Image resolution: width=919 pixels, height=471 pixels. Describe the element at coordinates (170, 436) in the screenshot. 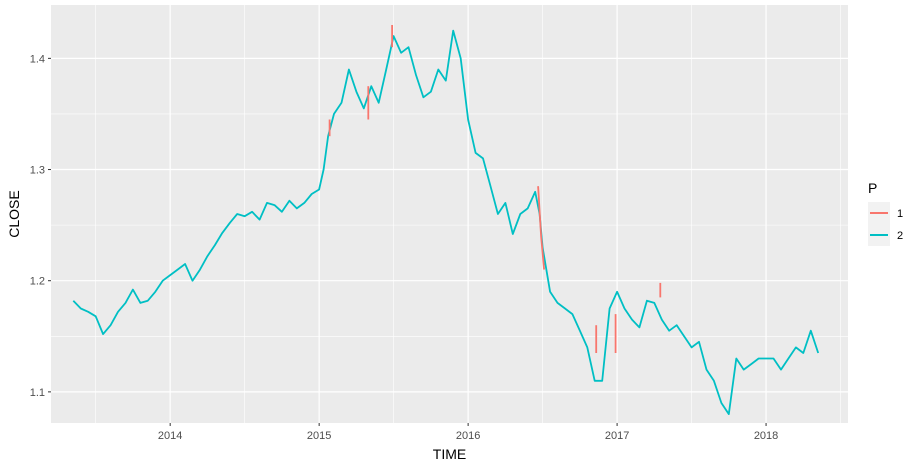

I see `x-tick-label: 2014` at that location.